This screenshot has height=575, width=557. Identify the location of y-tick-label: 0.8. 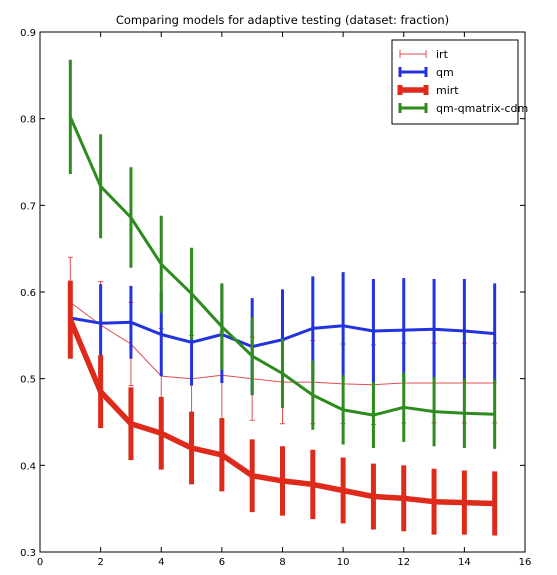
(28, 120).